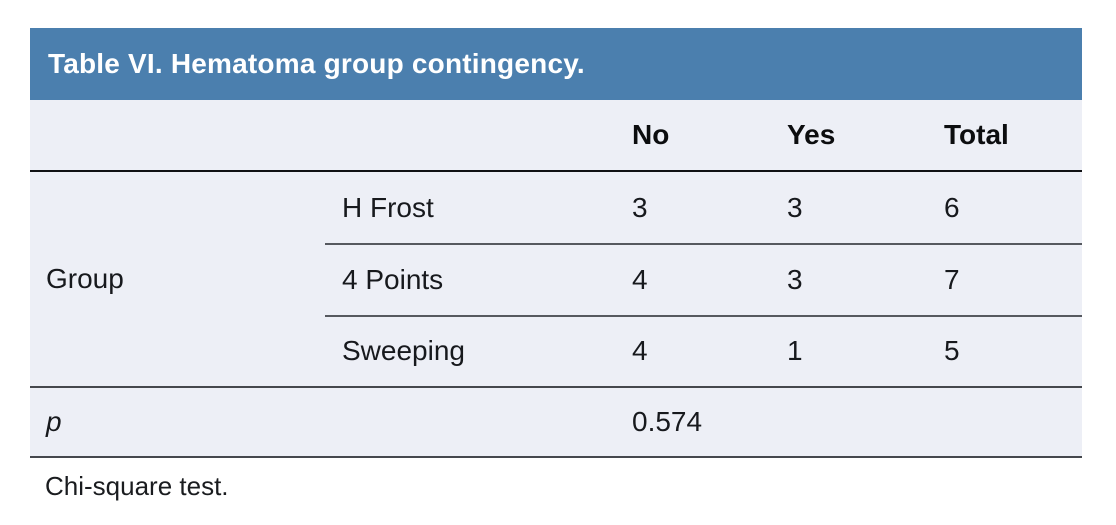 The width and height of the screenshot is (1116, 525). I want to click on cell-sweeping-total: 5, so click(998, 350).